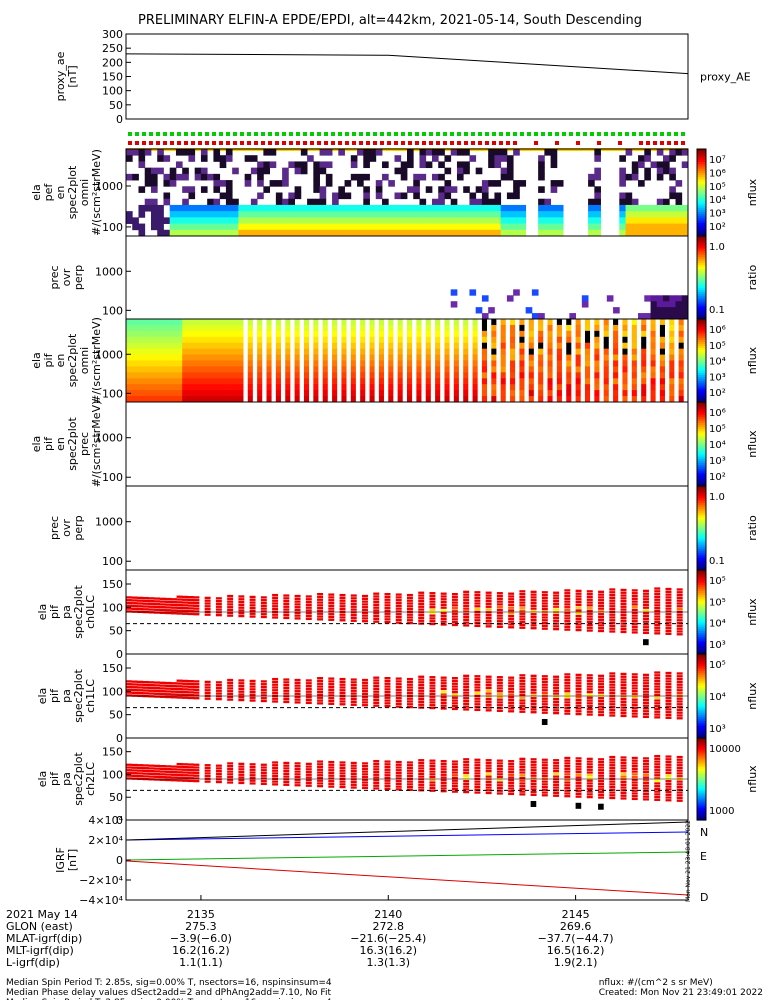  I want to click on panel-prec-ovr-perp-e-cbar-cell, so click(701, 262).